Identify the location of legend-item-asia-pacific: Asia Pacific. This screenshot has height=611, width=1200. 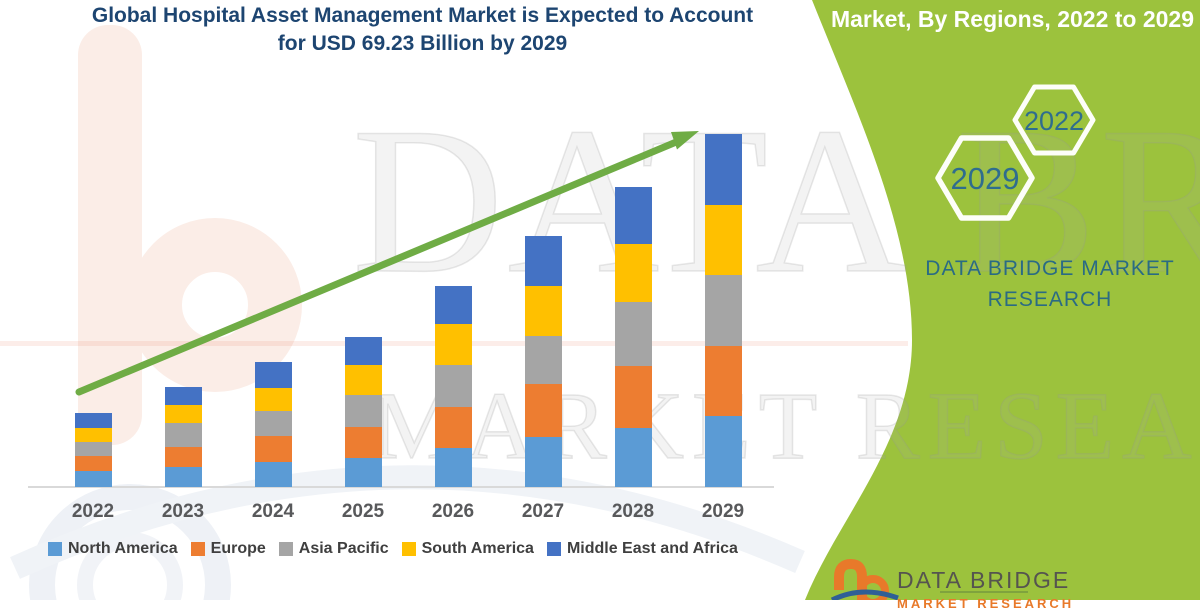
(333, 549).